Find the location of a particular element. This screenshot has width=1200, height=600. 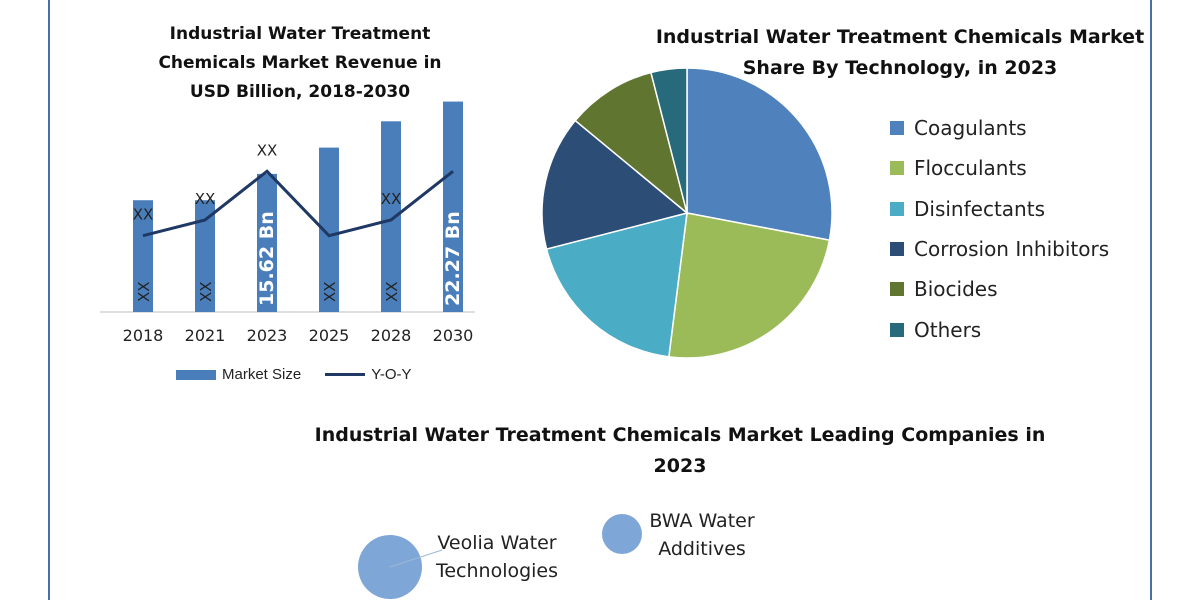

bar-data-label-2023: 15.62 Bn is located at coordinates (267, 258).